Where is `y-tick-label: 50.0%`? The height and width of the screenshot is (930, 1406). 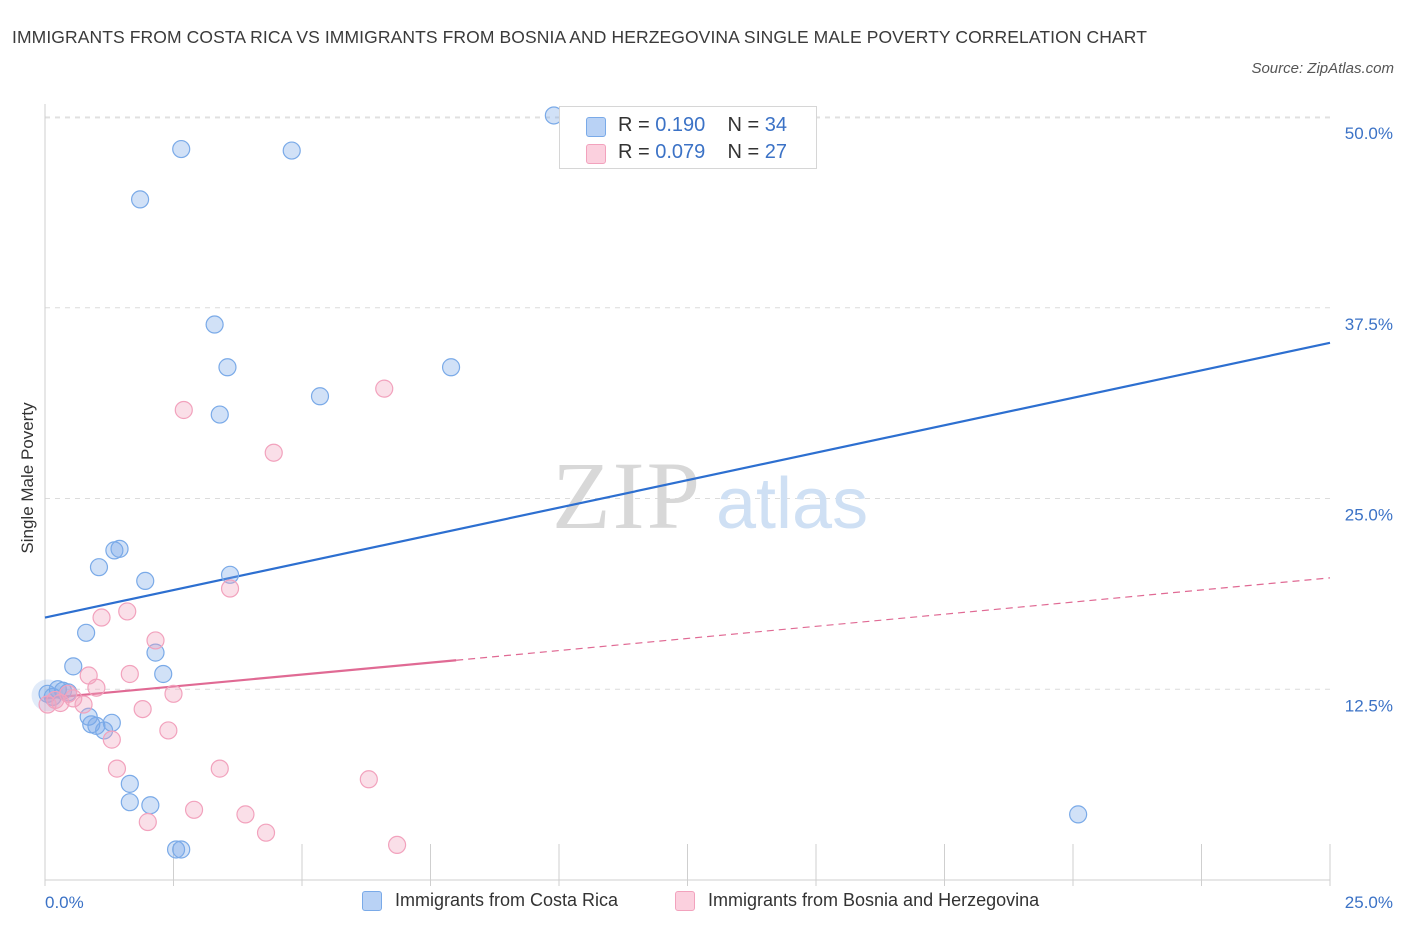
y-tick-label: 50.0% is located at coordinates (1369, 133).